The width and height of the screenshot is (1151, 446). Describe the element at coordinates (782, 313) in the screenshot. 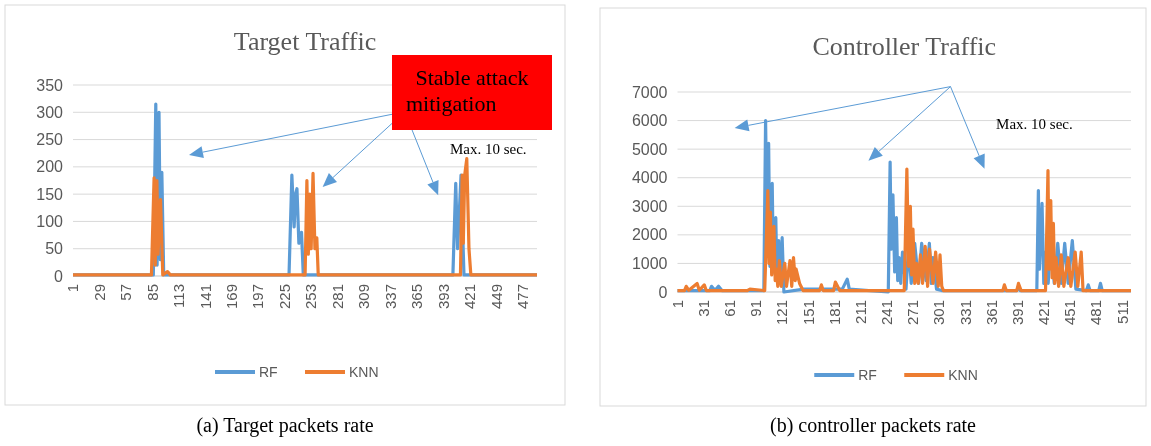

I see `x-tick-label: 121` at that location.